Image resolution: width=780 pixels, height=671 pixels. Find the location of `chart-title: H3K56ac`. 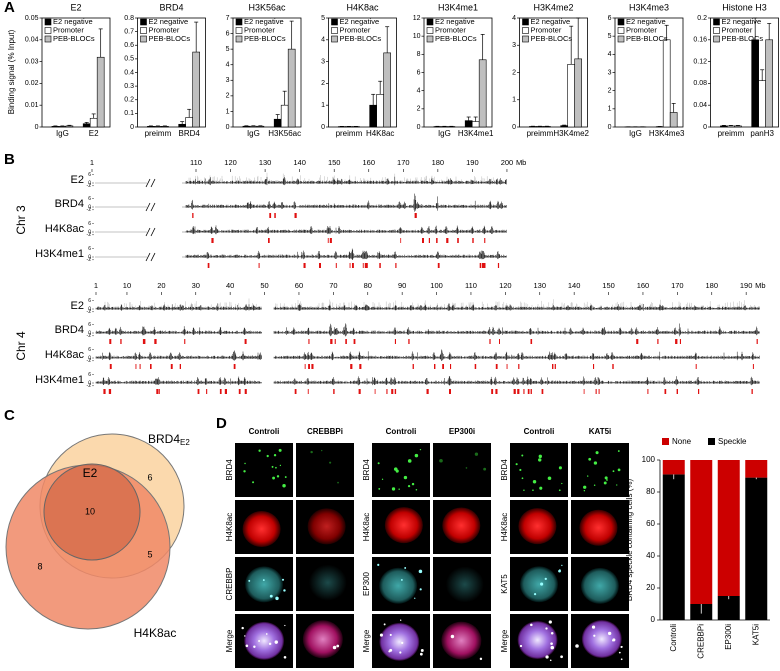

chart-title: H3K56ac is located at coordinates (267, 7).